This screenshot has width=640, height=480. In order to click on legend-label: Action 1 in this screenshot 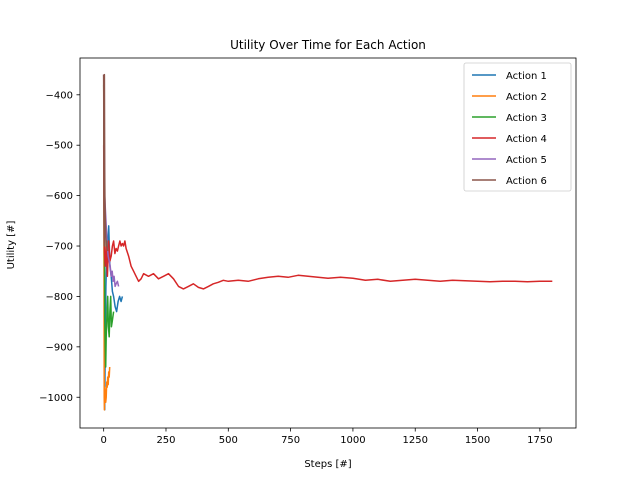, I will do `click(526, 76)`.